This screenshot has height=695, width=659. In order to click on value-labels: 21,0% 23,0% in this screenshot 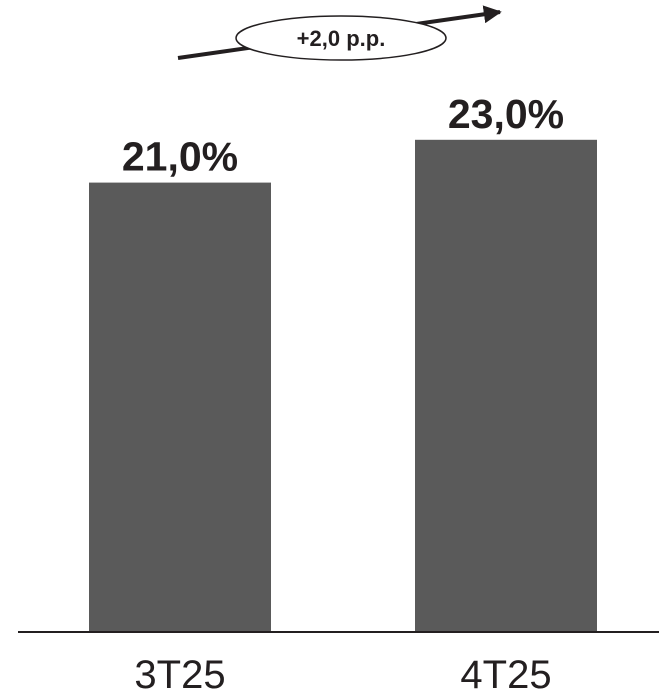, I will do `click(343, 135)`.